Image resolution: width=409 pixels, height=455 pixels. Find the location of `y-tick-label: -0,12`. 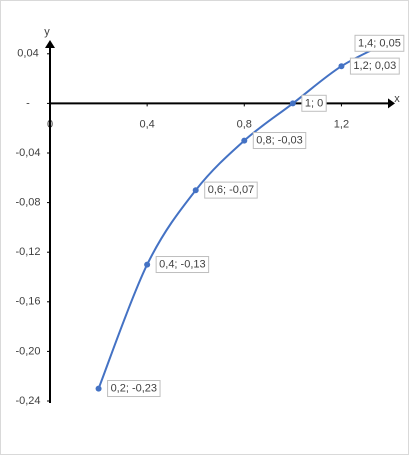

y-tick-label: -0,12 is located at coordinates (27, 252).